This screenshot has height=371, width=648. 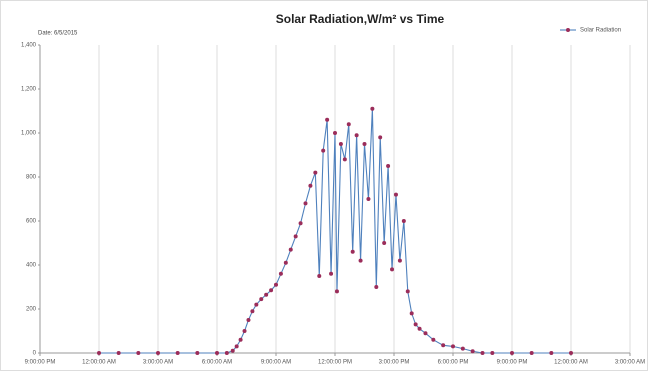 What do you see at coordinates (568, 30) in the screenshot?
I see `legend-marker` at bounding box center [568, 30].